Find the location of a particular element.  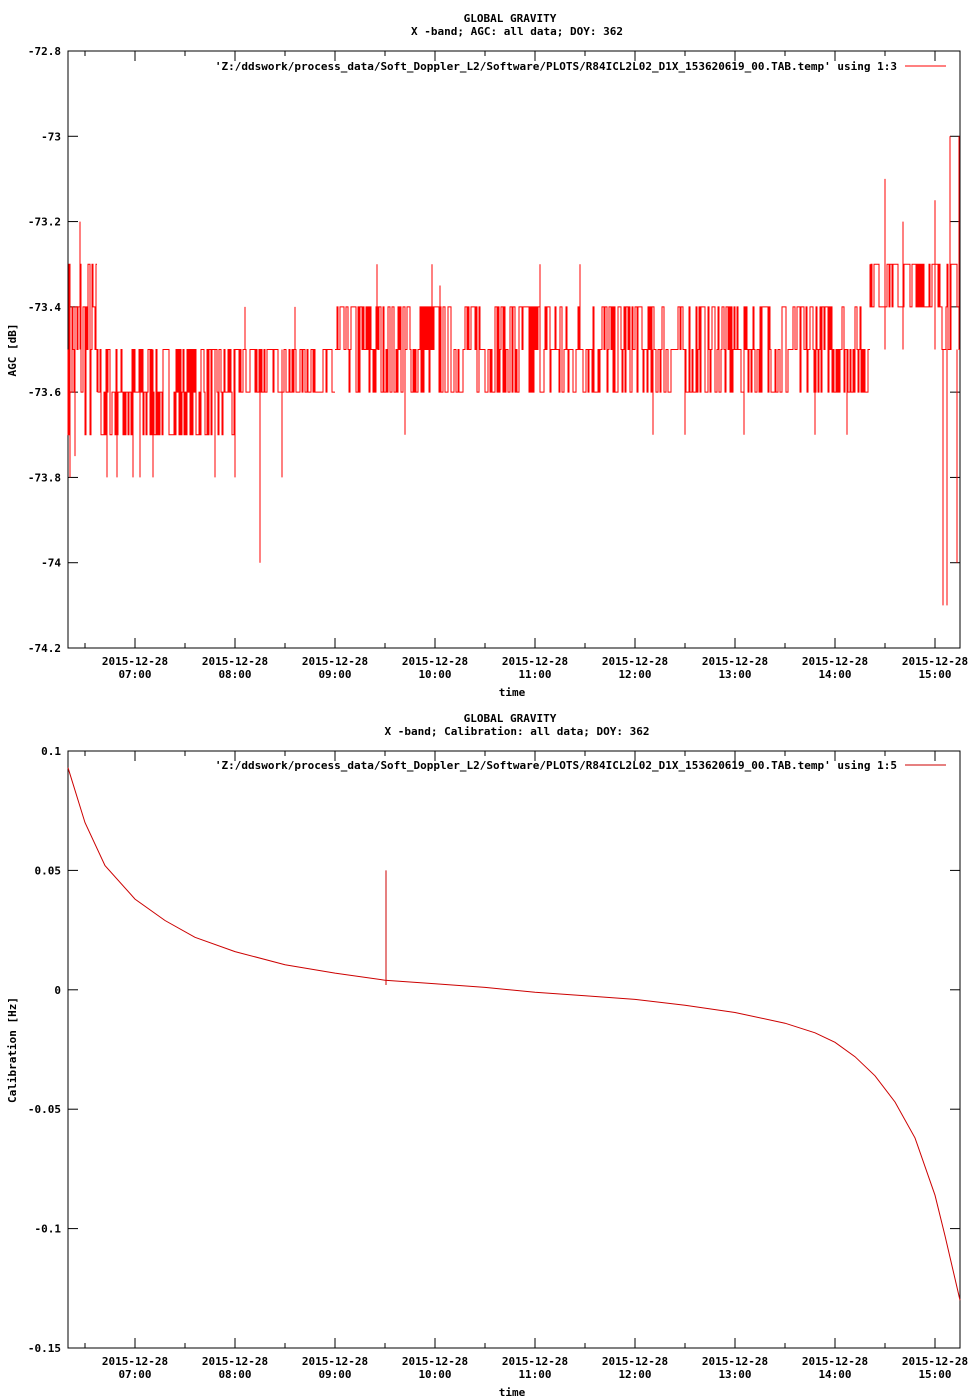

calibration-y-tick-label: 0.05 is located at coordinates (48, 870).